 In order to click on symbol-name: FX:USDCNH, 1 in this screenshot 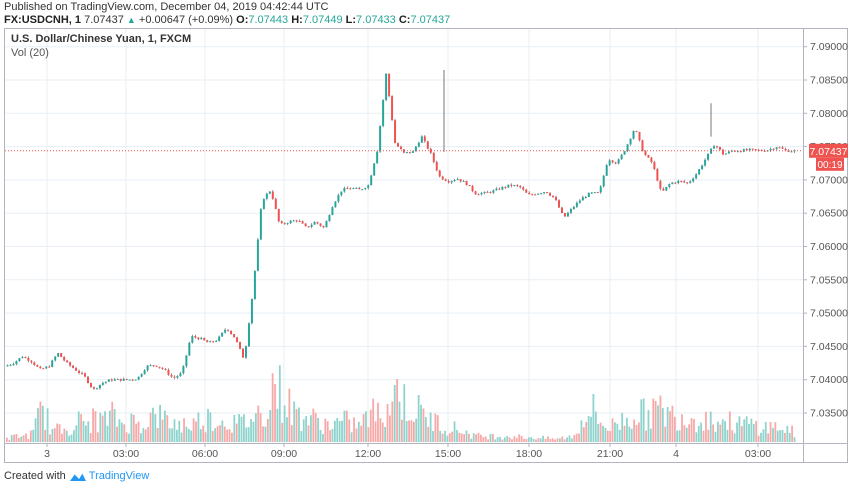, I will do `click(43, 20)`.